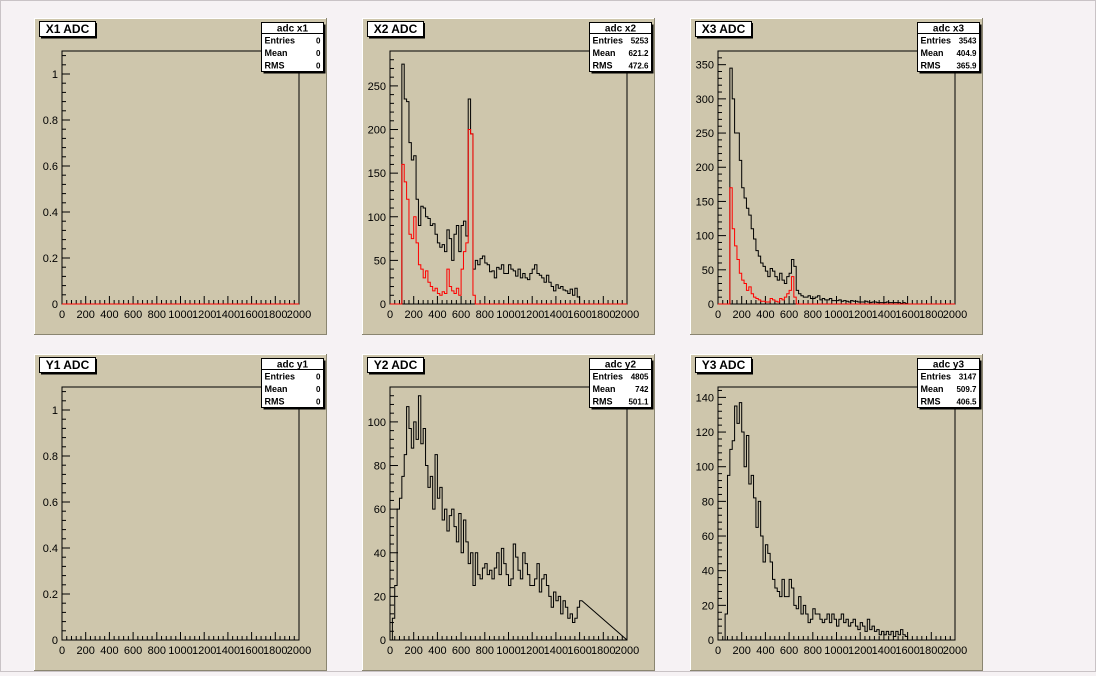  What do you see at coordinates (966, 389) in the screenshot?
I see `stats-value: 509.7` at bounding box center [966, 389].